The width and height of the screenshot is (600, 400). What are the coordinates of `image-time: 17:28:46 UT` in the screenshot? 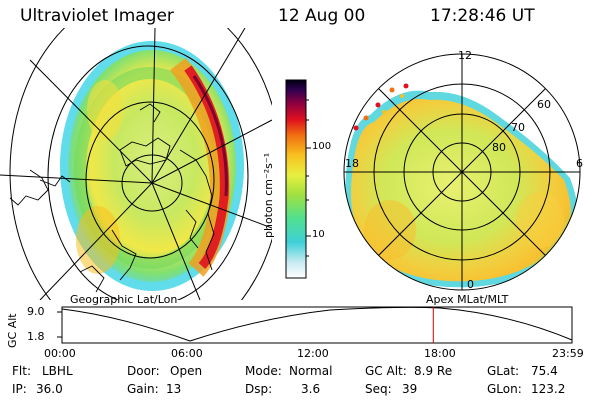 It's located at (482, 16).